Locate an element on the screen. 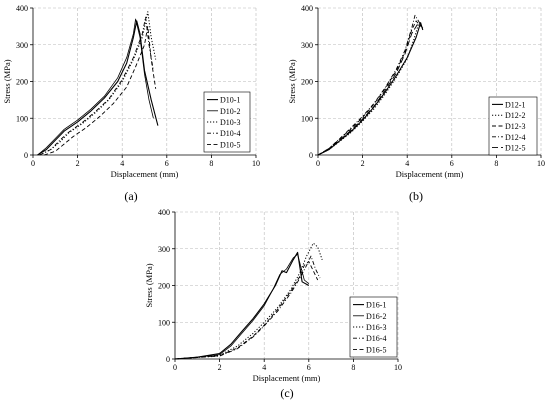  legend: D12-1 D12-2 D12-3 D12-4 D12-5 is located at coordinates (513, 126).